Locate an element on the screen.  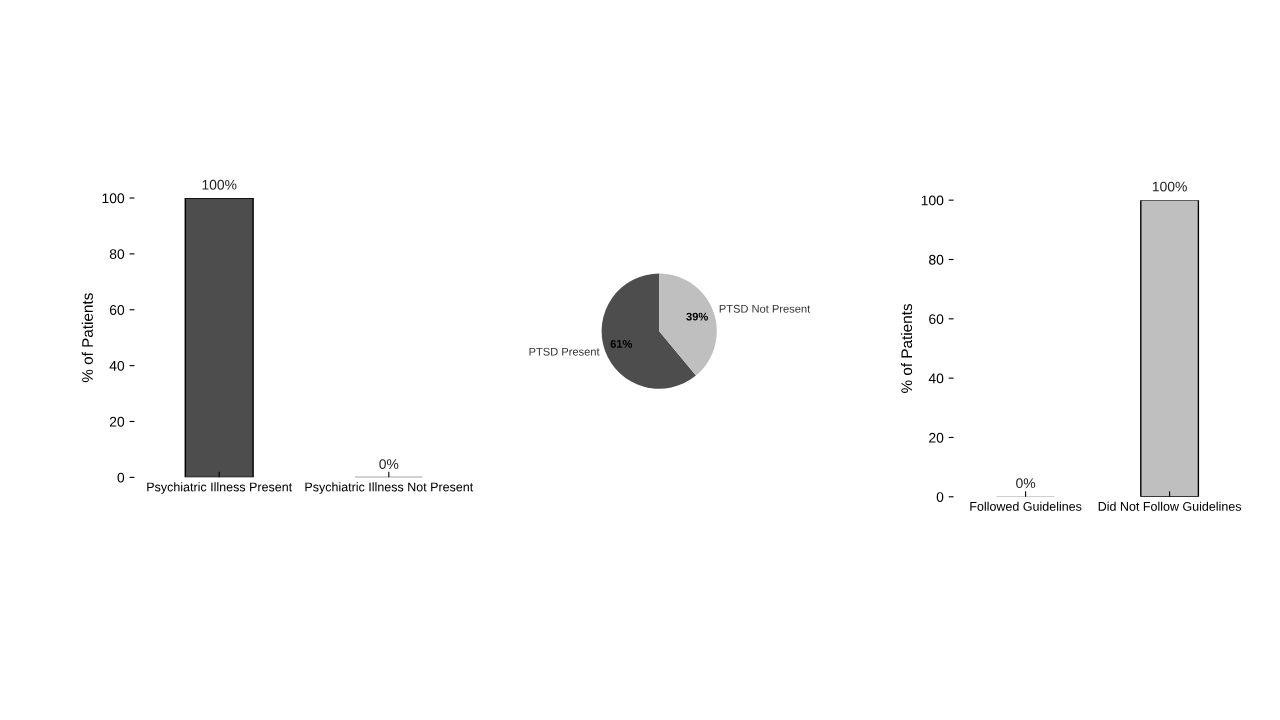
x-tick-label: Followed Guidelines is located at coordinates (1026, 506).